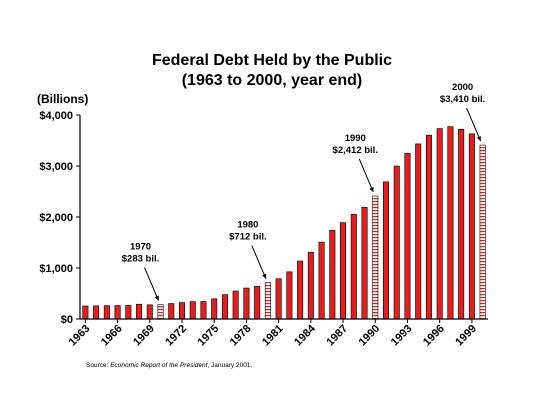  What do you see at coordinates (62, 99) in the screenshot?
I see `y-axis-label: (Billions)` at bounding box center [62, 99].